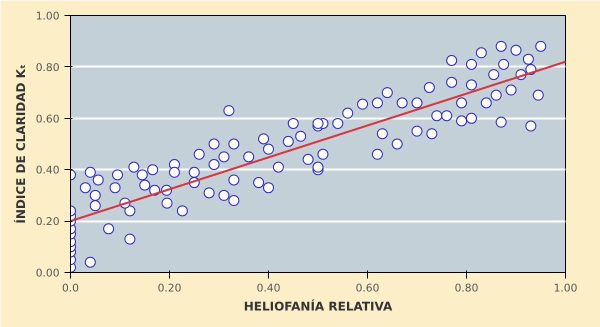 The width and height of the screenshot is (600, 327). Describe the element at coordinates (48, 119) in the screenshot. I see `y-tick-label: 0.60` at that location.